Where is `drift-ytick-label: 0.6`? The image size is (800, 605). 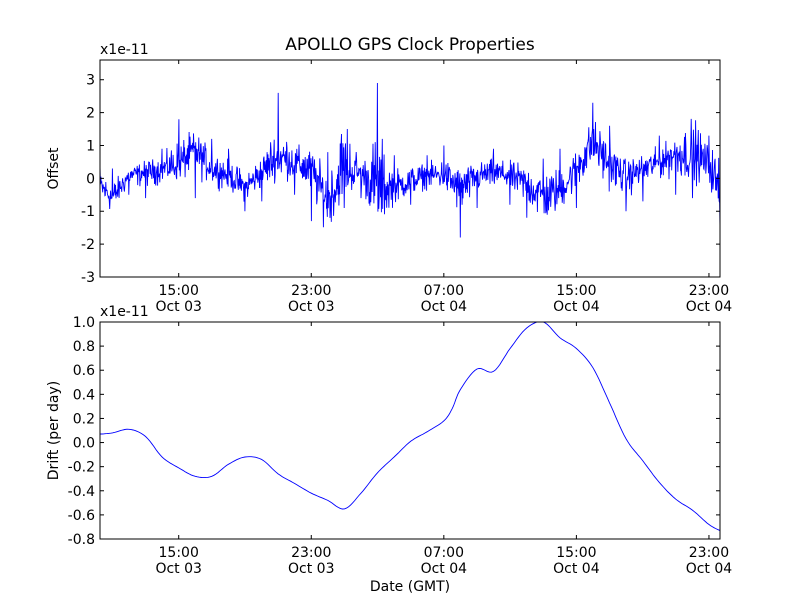 drift-ytick-label: 0.6 is located at coordinates (84, 371).